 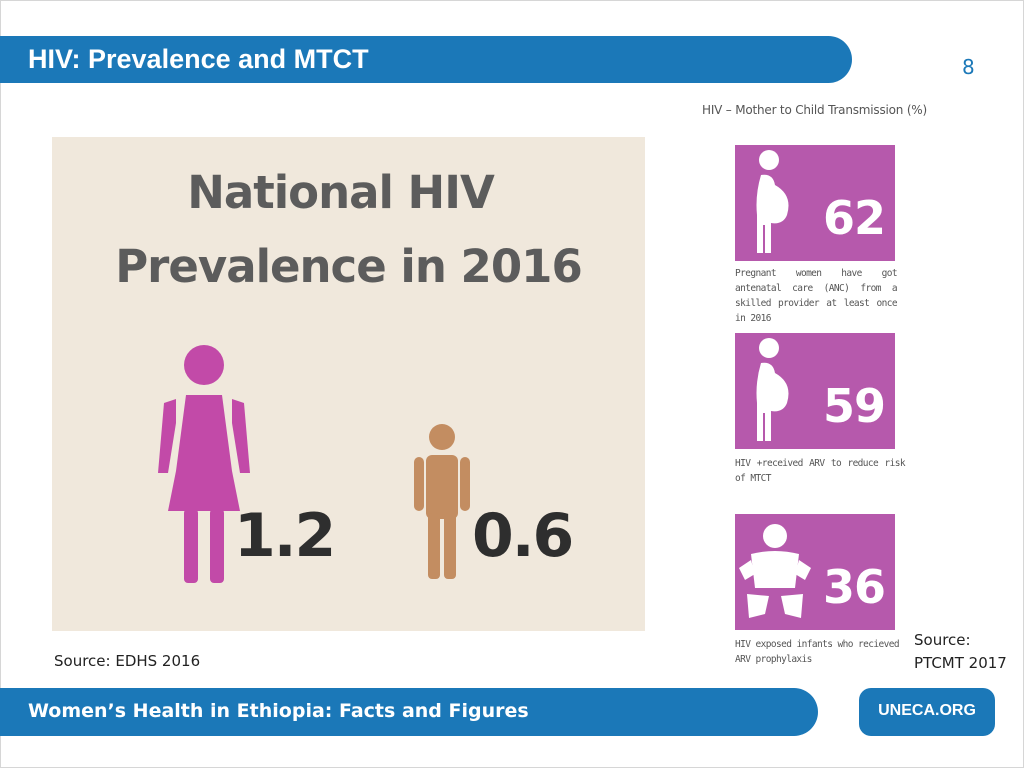 What do you see at coordinates (285, 536) in the screenshot?
I see `female-prevalence-value: 1.2` at bounding box center [285, 536].